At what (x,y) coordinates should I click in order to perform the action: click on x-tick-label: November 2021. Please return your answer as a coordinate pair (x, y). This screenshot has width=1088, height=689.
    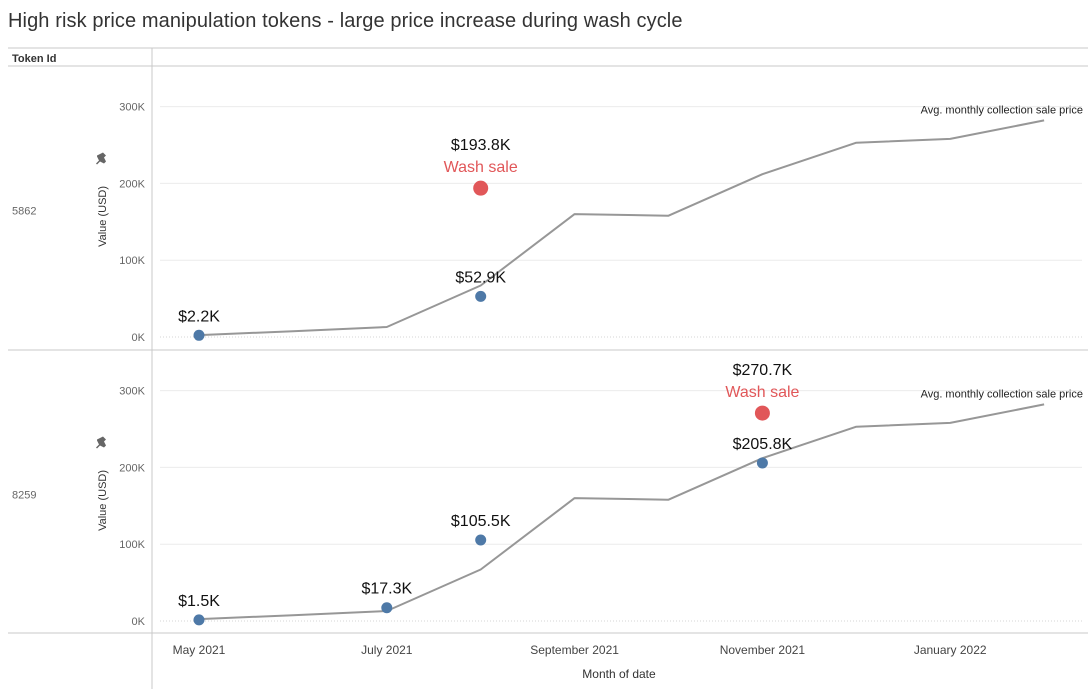
    Looking at the image, I should click on (763, 650).